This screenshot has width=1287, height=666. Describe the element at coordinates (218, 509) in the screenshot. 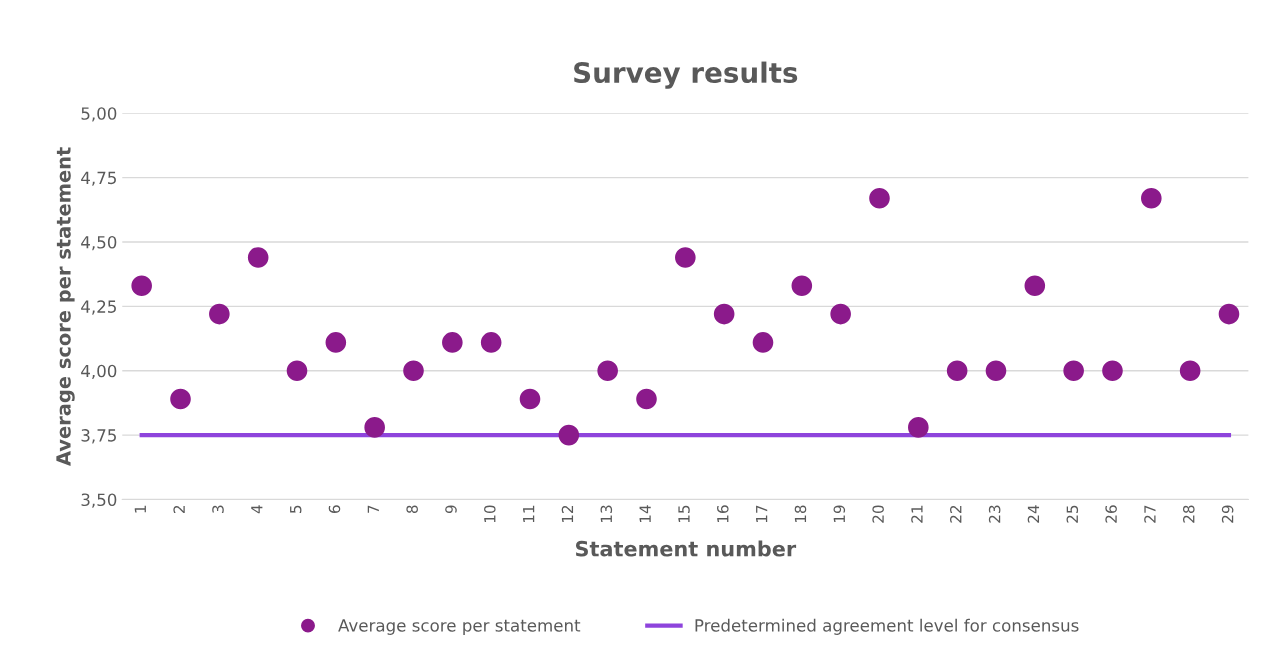

I see `x-tick-label: 3` at that location.